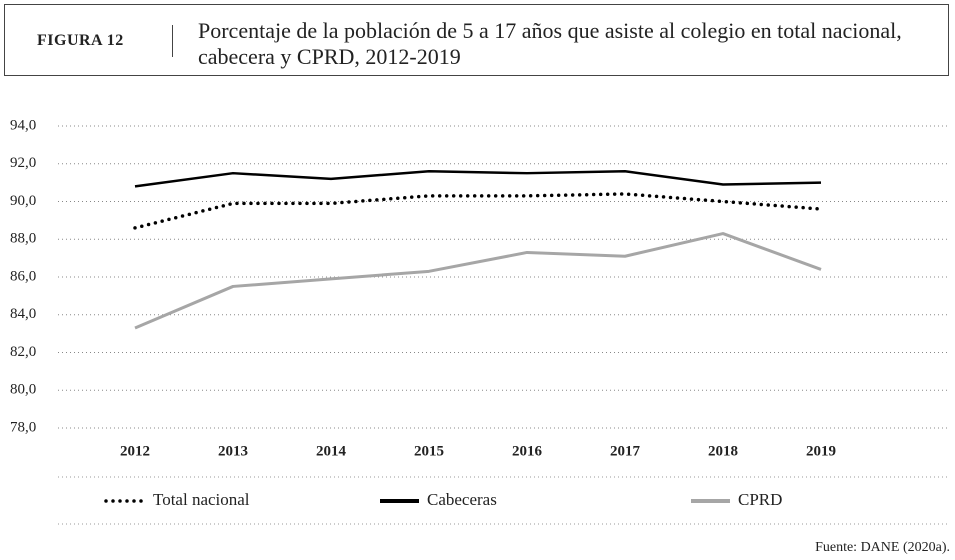 This screenshot has width=955, height=560. What do you see at coordinates (23, 352) in the screenshot?
I see `y-tick-label: 82,0` at bounding box center [23, 352].